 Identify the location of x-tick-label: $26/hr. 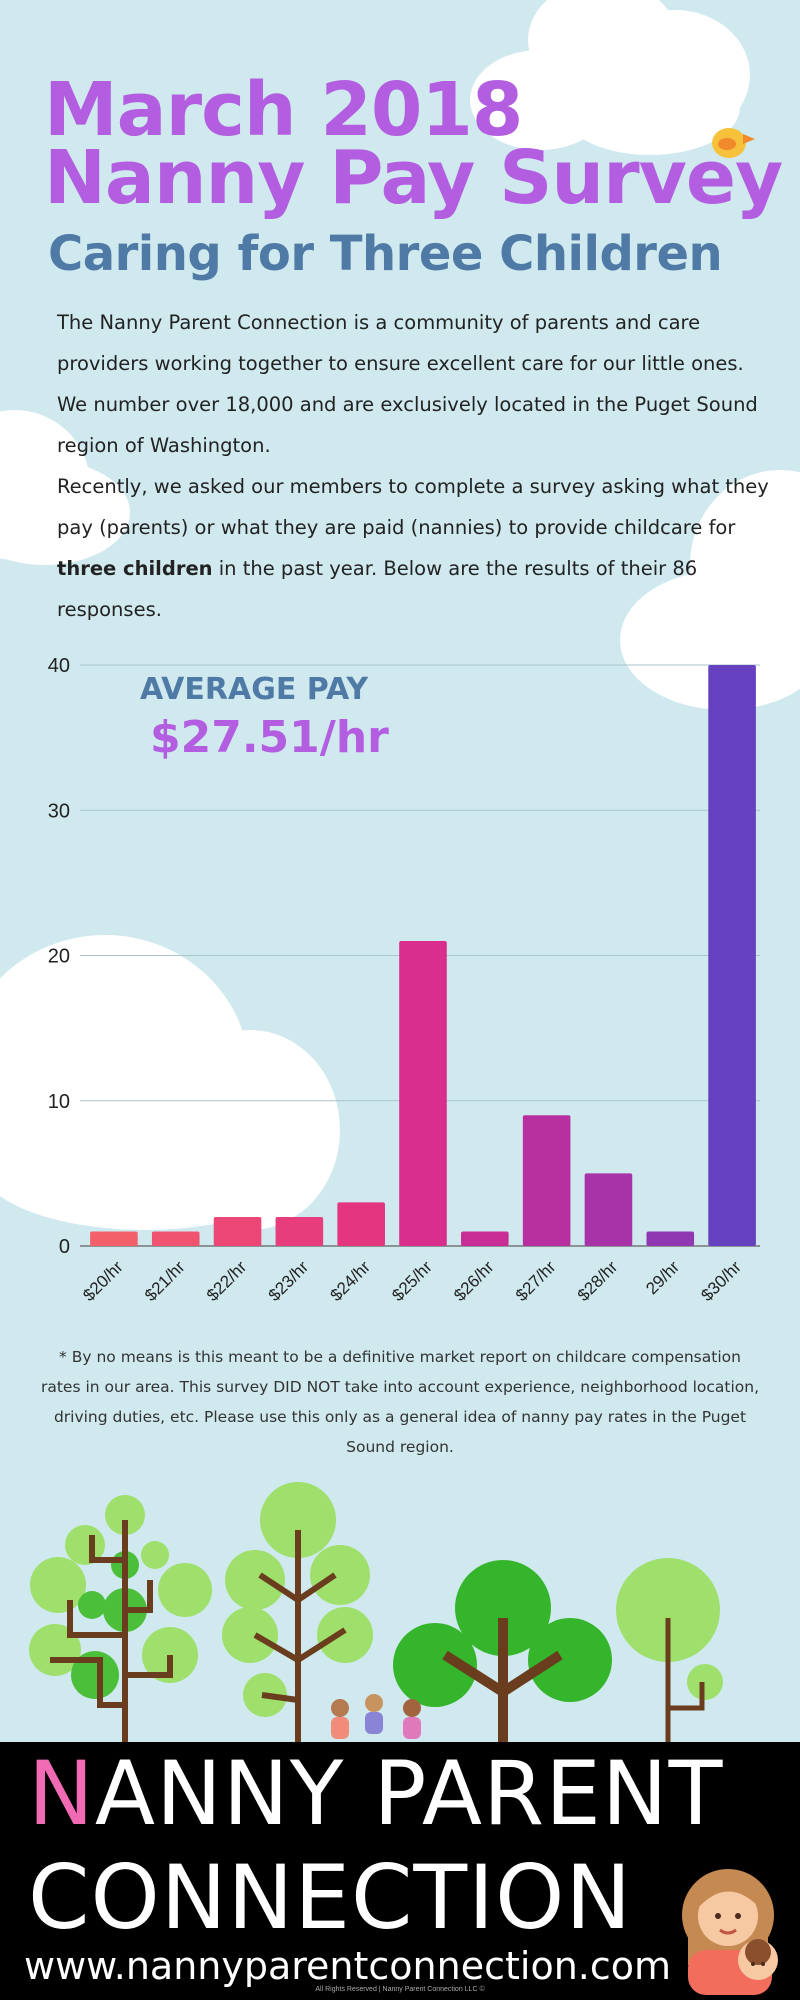
(474, 1281).